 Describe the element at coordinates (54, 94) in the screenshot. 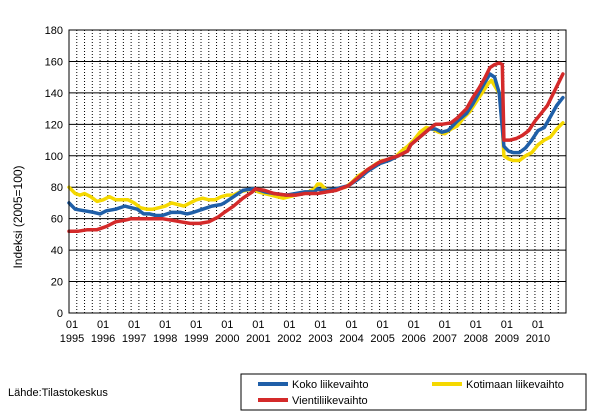

I see `y-tick-label: 140` at that location.